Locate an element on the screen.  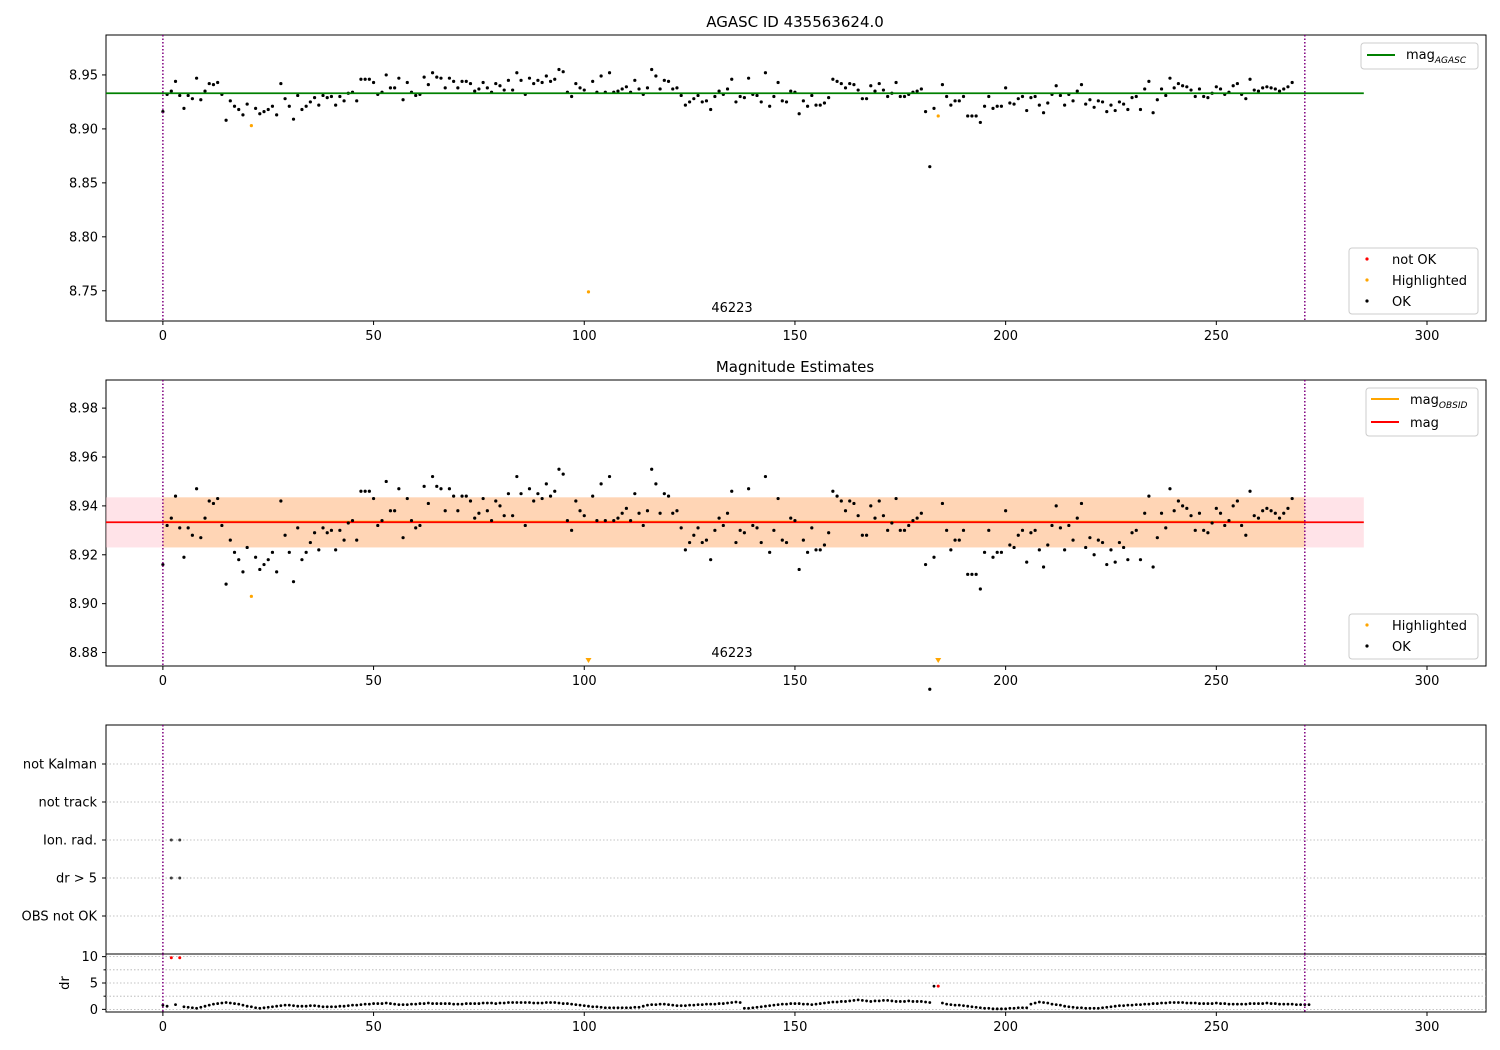
panel2-y-axis: 8.88 8.90 8.92 8.94 8.96 8.98 is located at coordinates (87, 531).